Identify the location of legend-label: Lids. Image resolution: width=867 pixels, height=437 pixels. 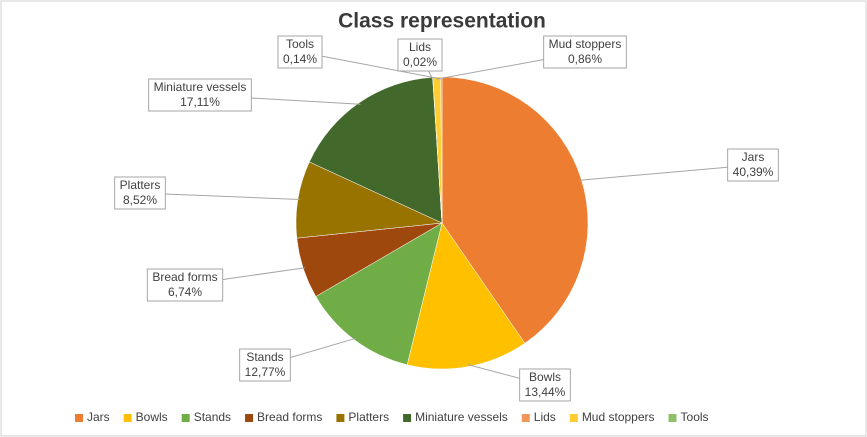
(545, 417).